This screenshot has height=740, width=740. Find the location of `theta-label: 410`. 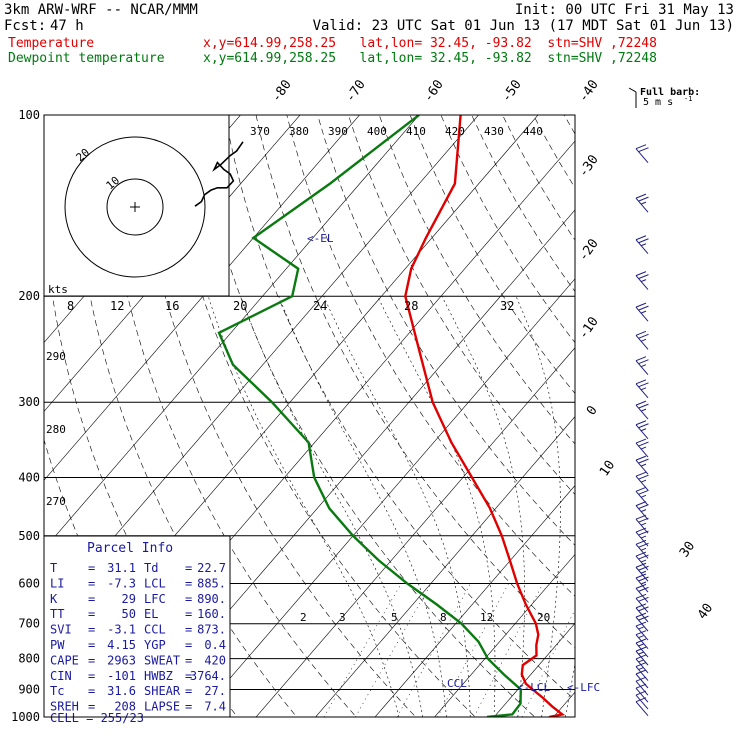

theta-label: 410 is located at coordinates (416, 131).